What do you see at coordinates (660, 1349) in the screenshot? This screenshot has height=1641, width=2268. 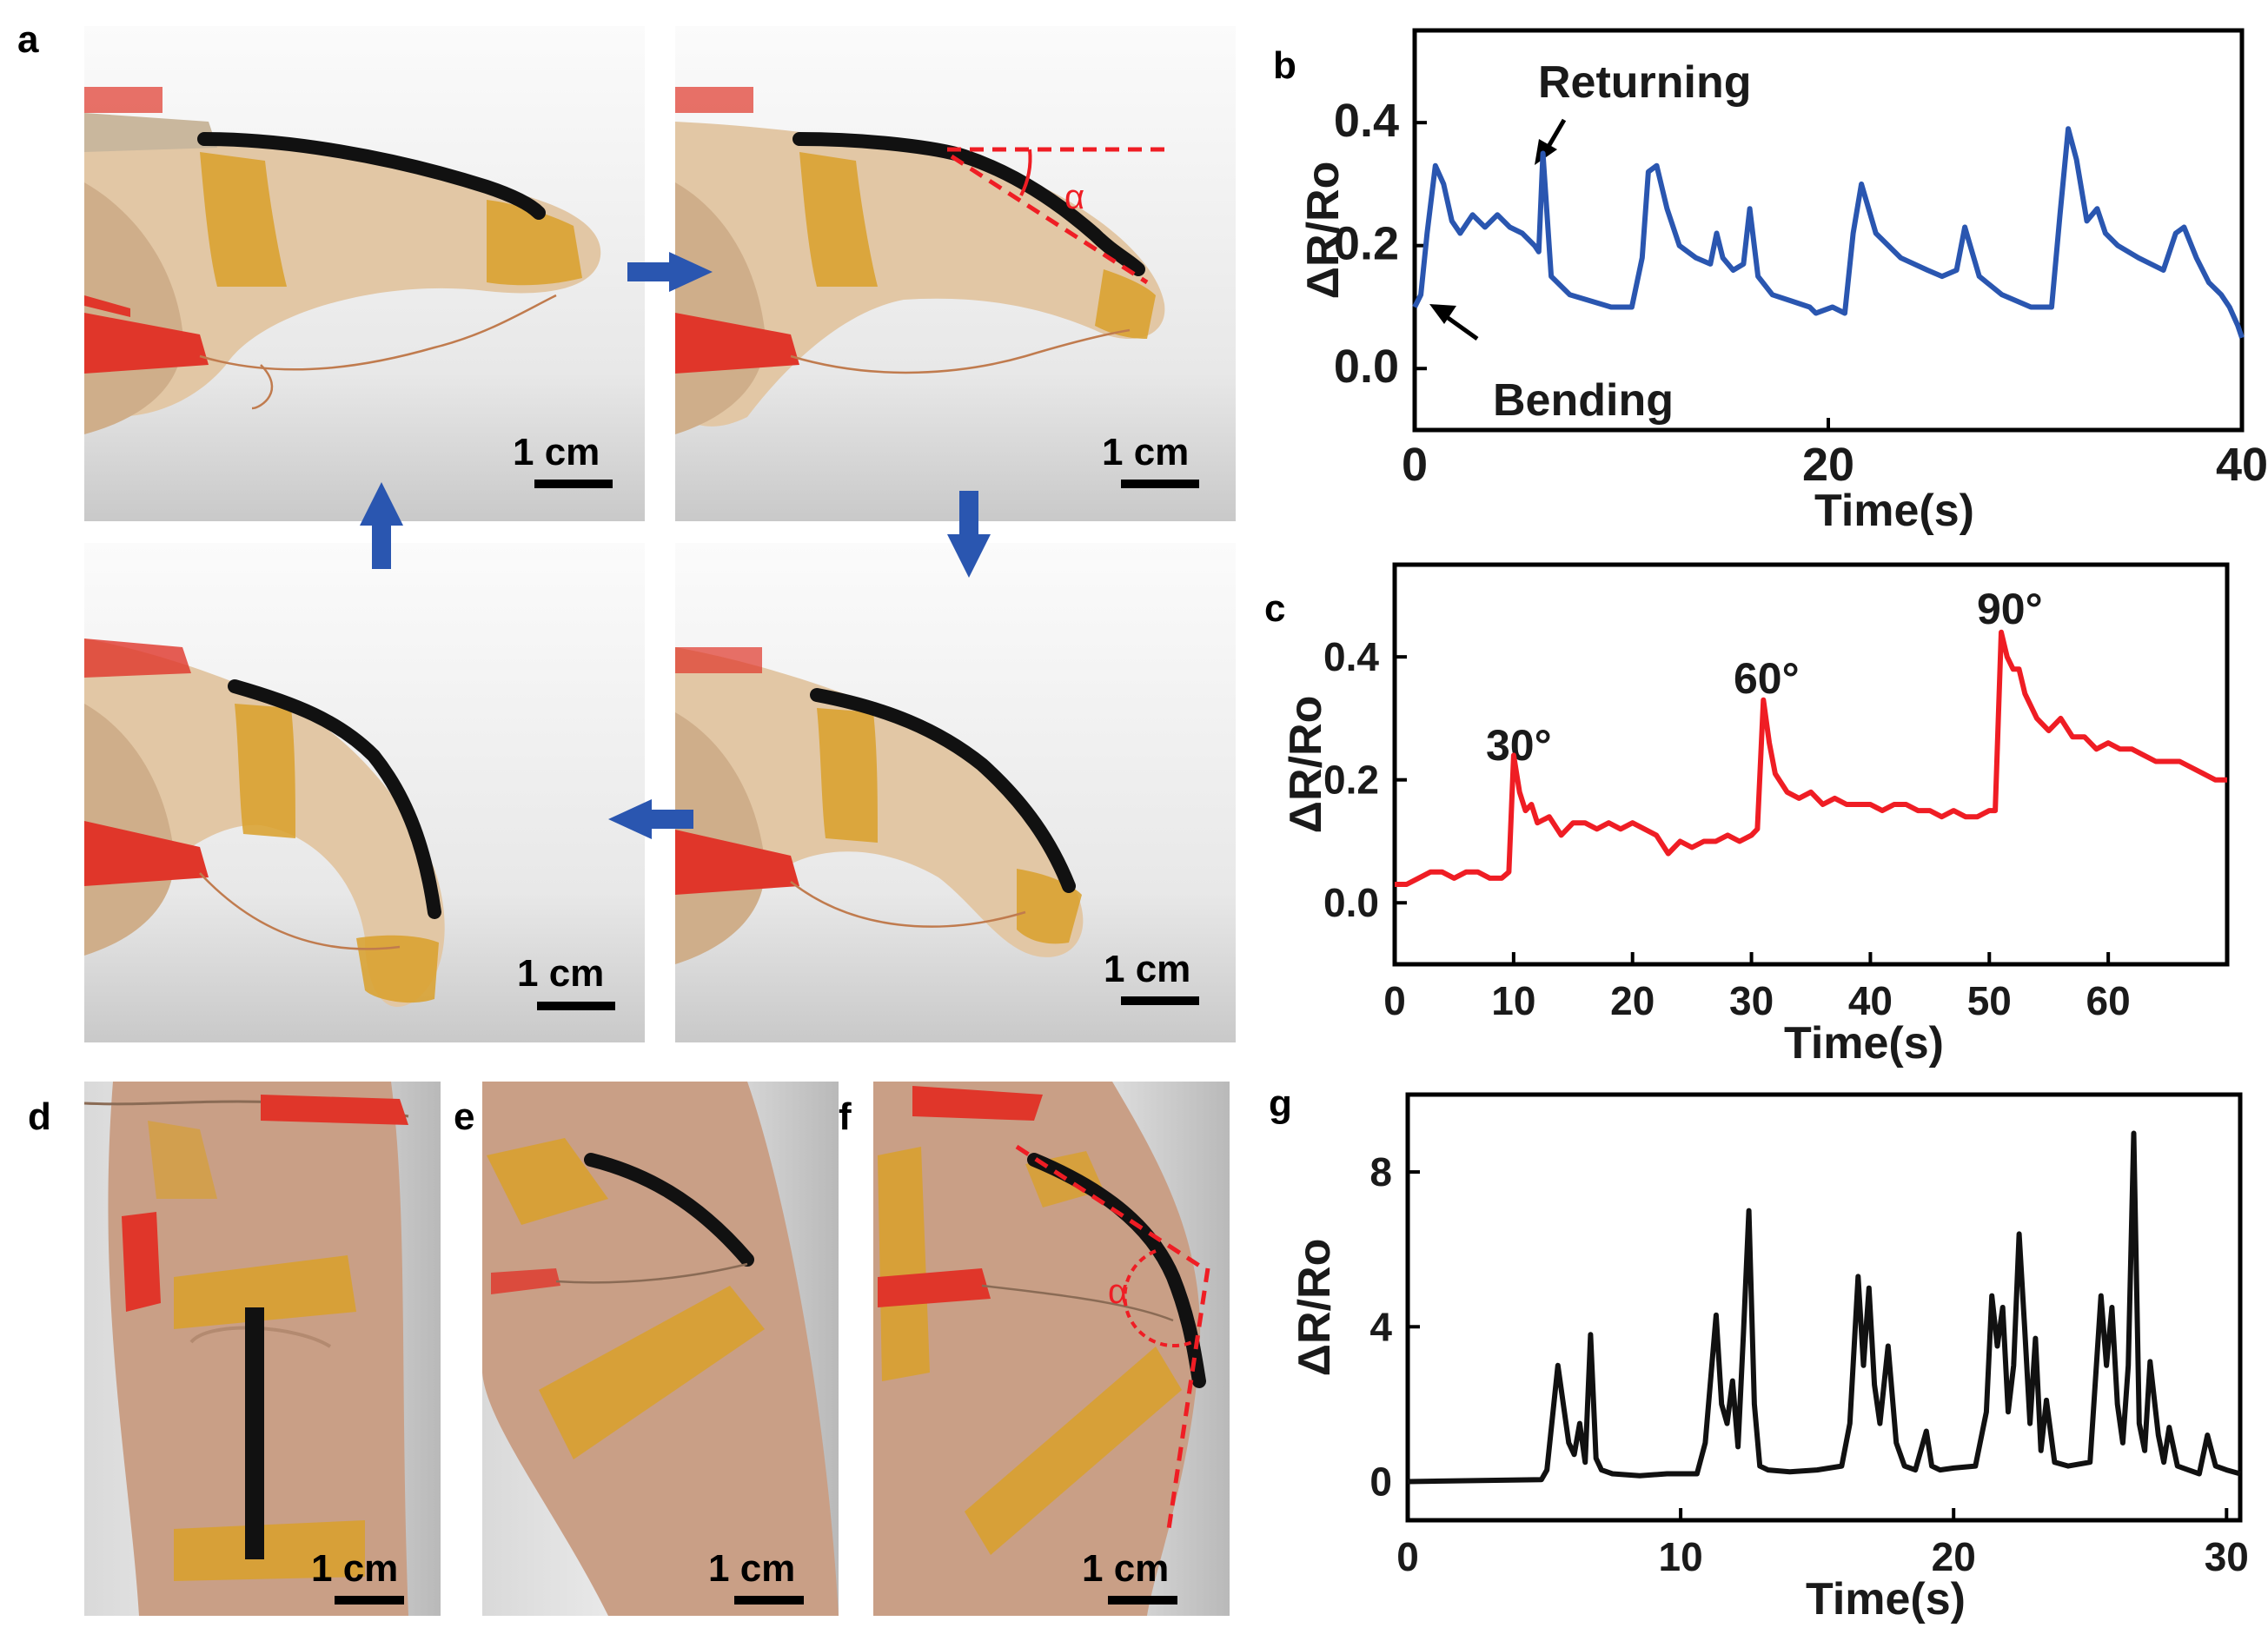 I see `photo-e` at bounding box center [660, 1349].